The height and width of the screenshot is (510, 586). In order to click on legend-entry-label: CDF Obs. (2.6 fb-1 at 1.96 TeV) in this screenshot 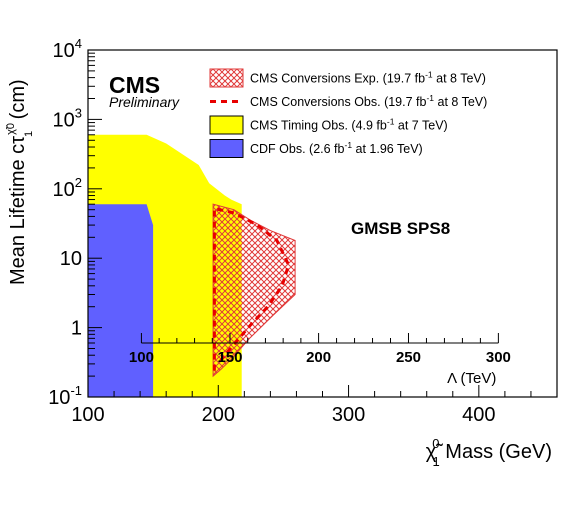, I will do `click(336, 148)`.